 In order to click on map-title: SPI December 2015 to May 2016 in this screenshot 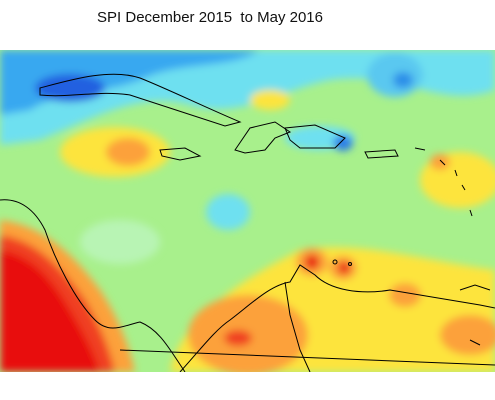, I will do `click(210, 17)`.